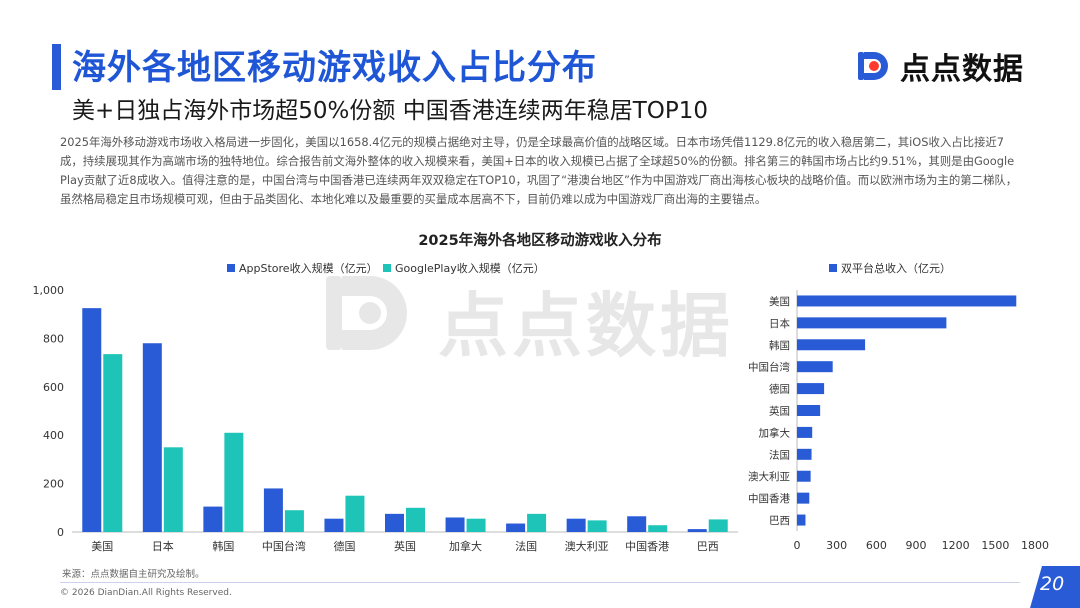 The image size is (1080, 608). Describe the element at coordinates (769, 498) in the screenshot. I see `y-tick-label: 中国香港` at that location.